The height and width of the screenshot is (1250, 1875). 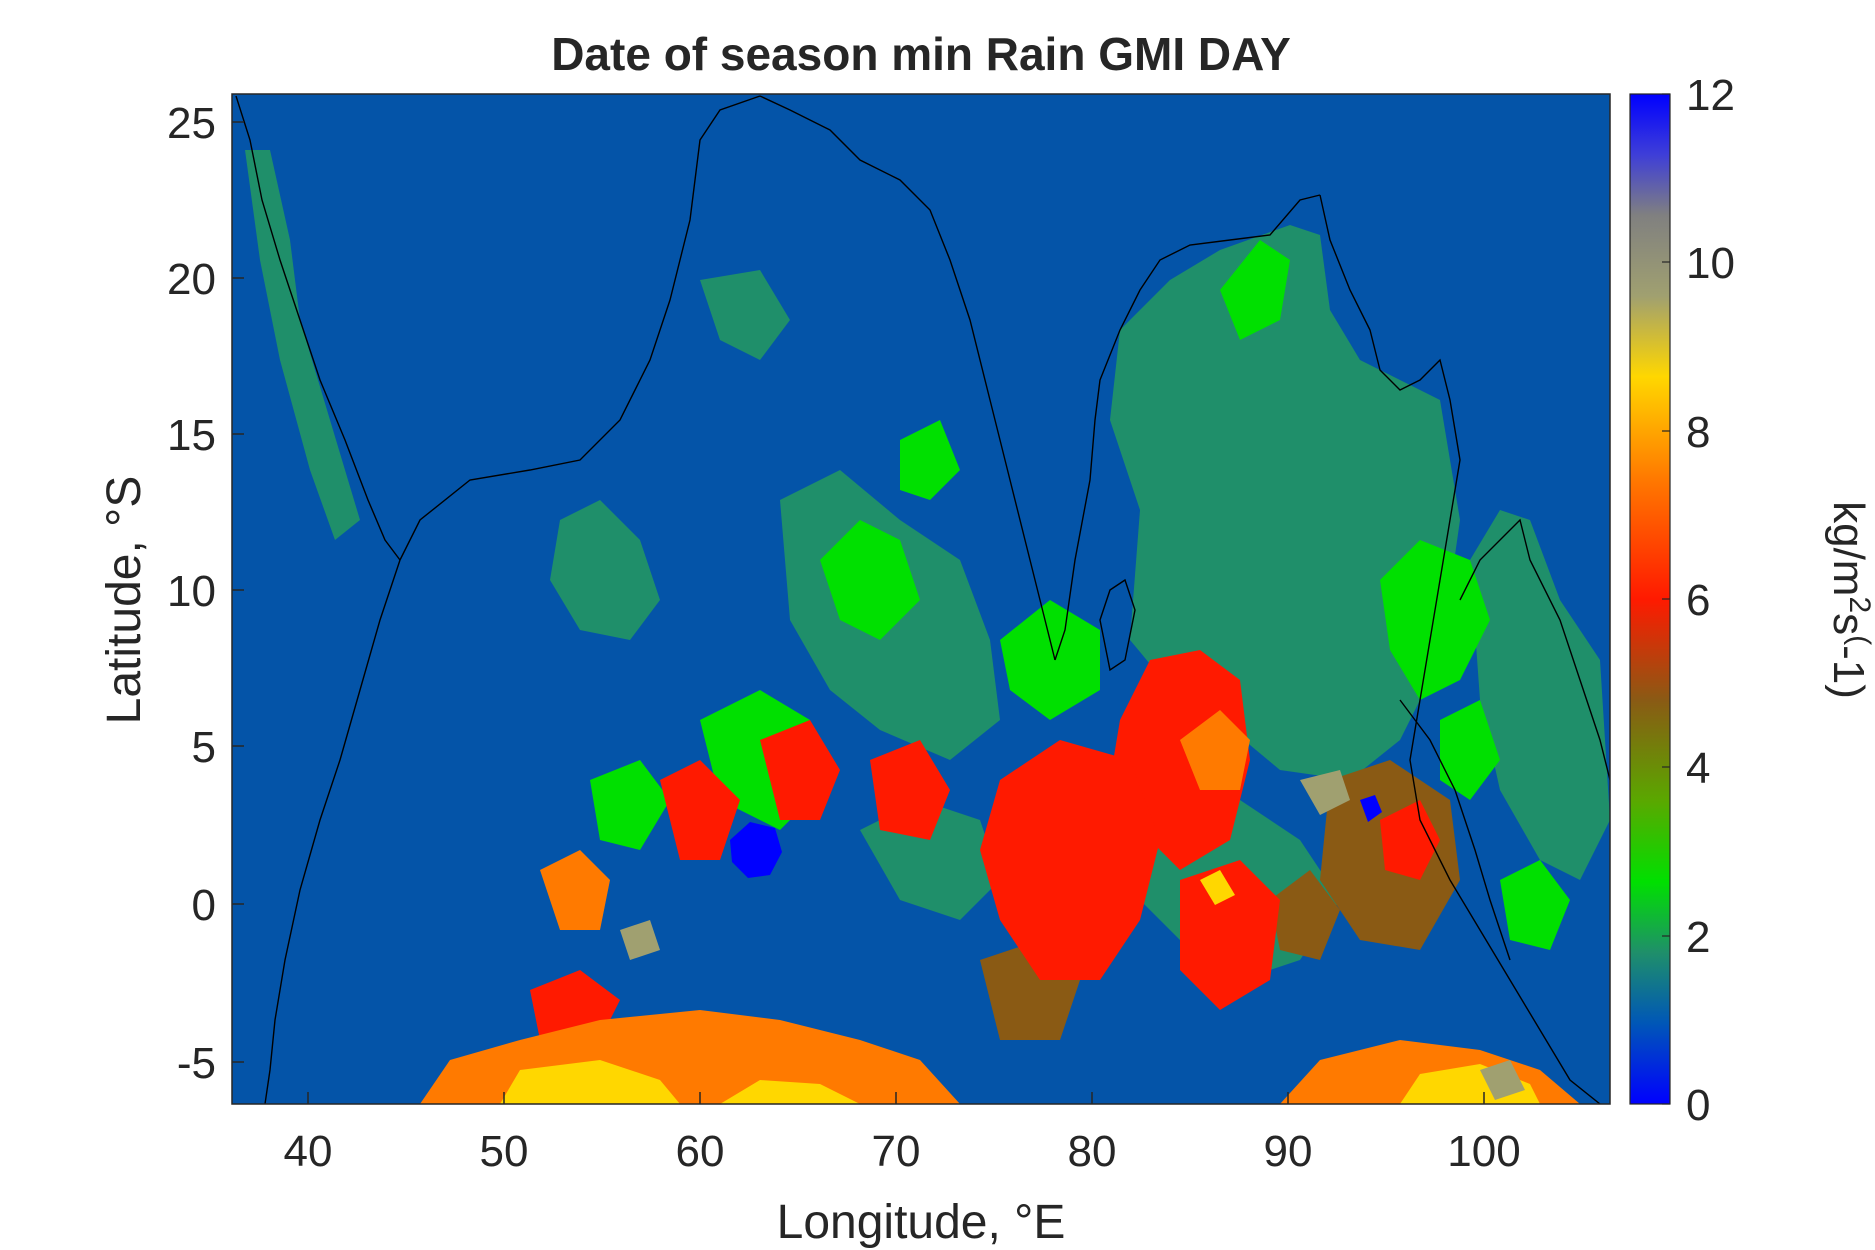 I want to click on y-tick-label: 10, so click(x=191, y=591).